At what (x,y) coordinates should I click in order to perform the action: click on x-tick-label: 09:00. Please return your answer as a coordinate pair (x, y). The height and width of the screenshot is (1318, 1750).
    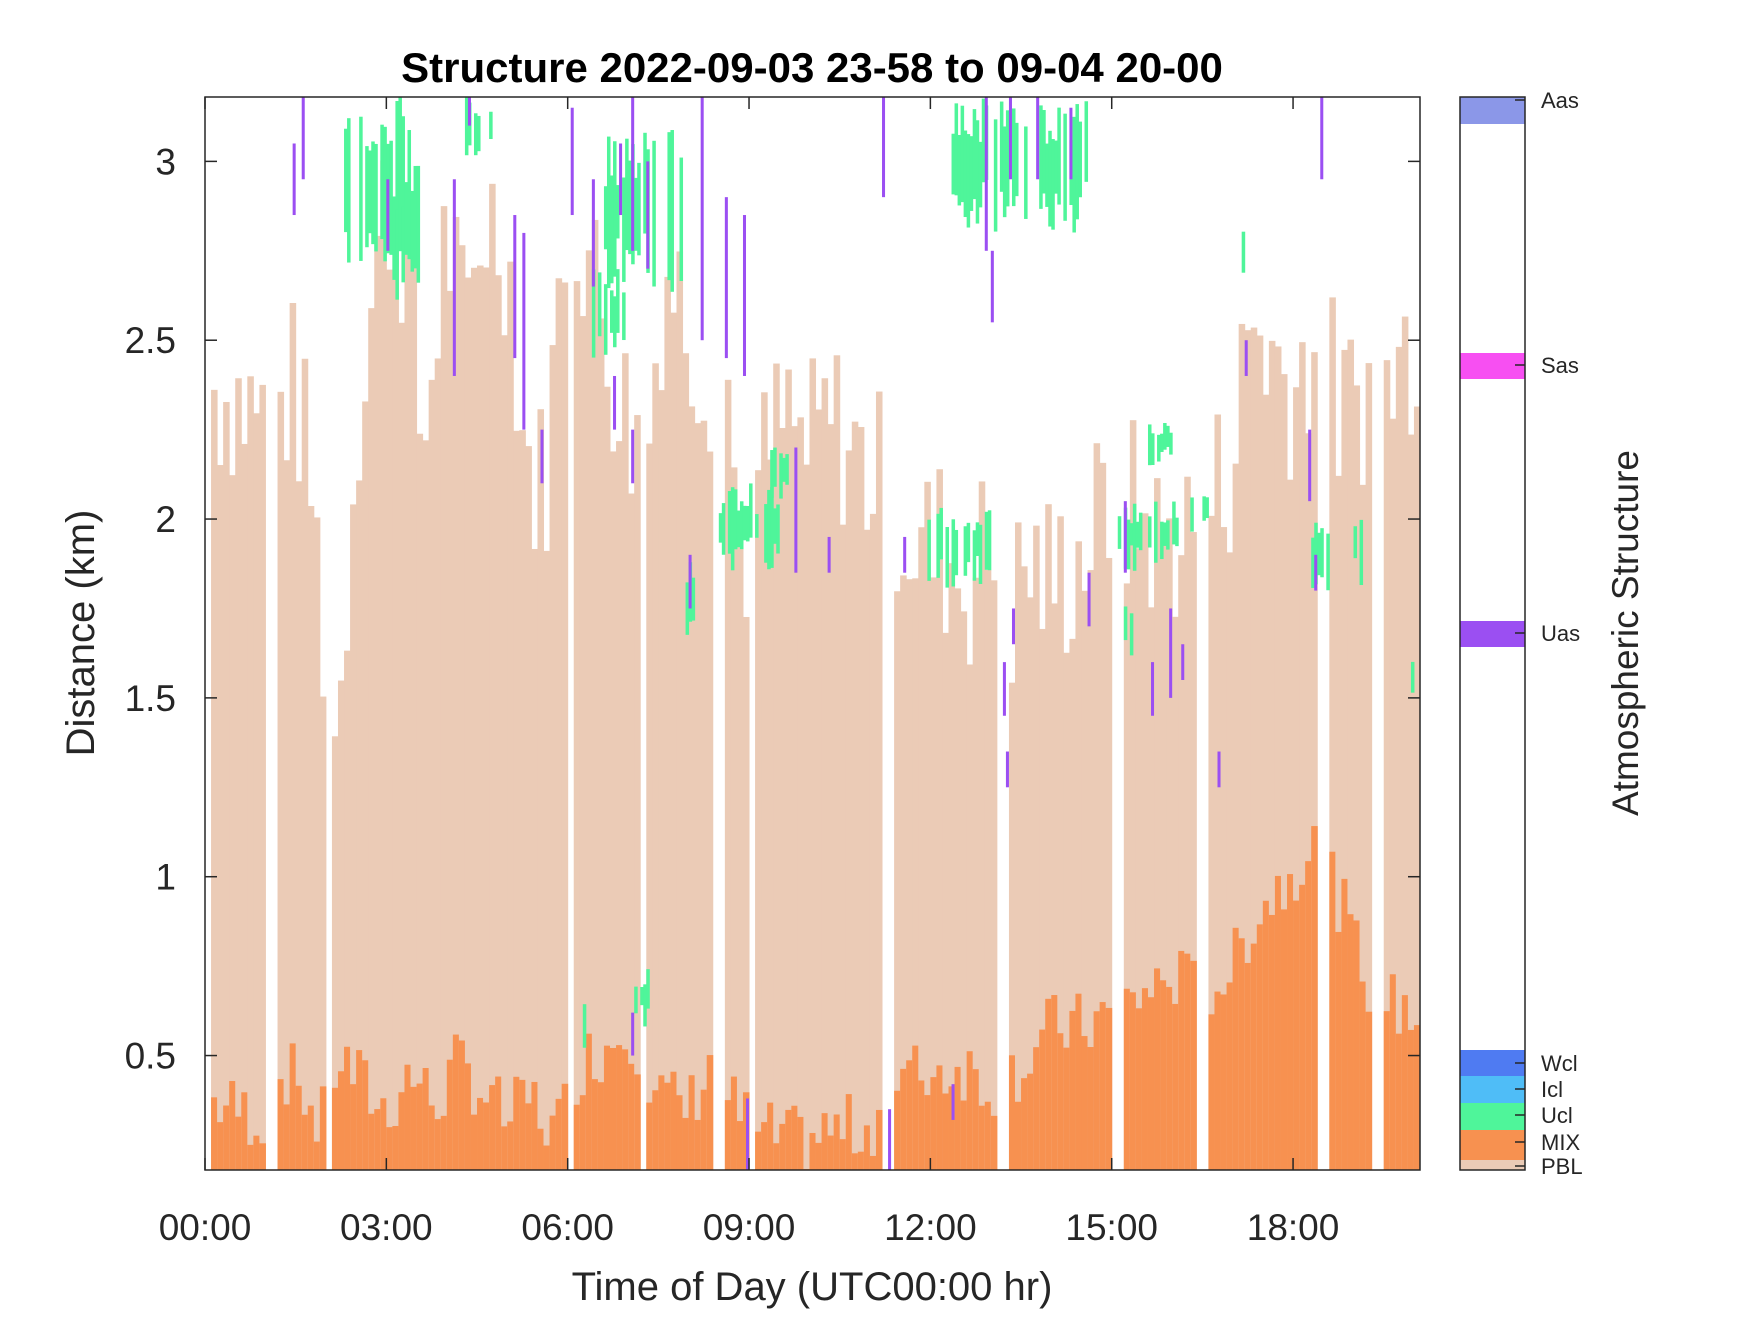
    Looking at the image, I should click on (749, 1227).